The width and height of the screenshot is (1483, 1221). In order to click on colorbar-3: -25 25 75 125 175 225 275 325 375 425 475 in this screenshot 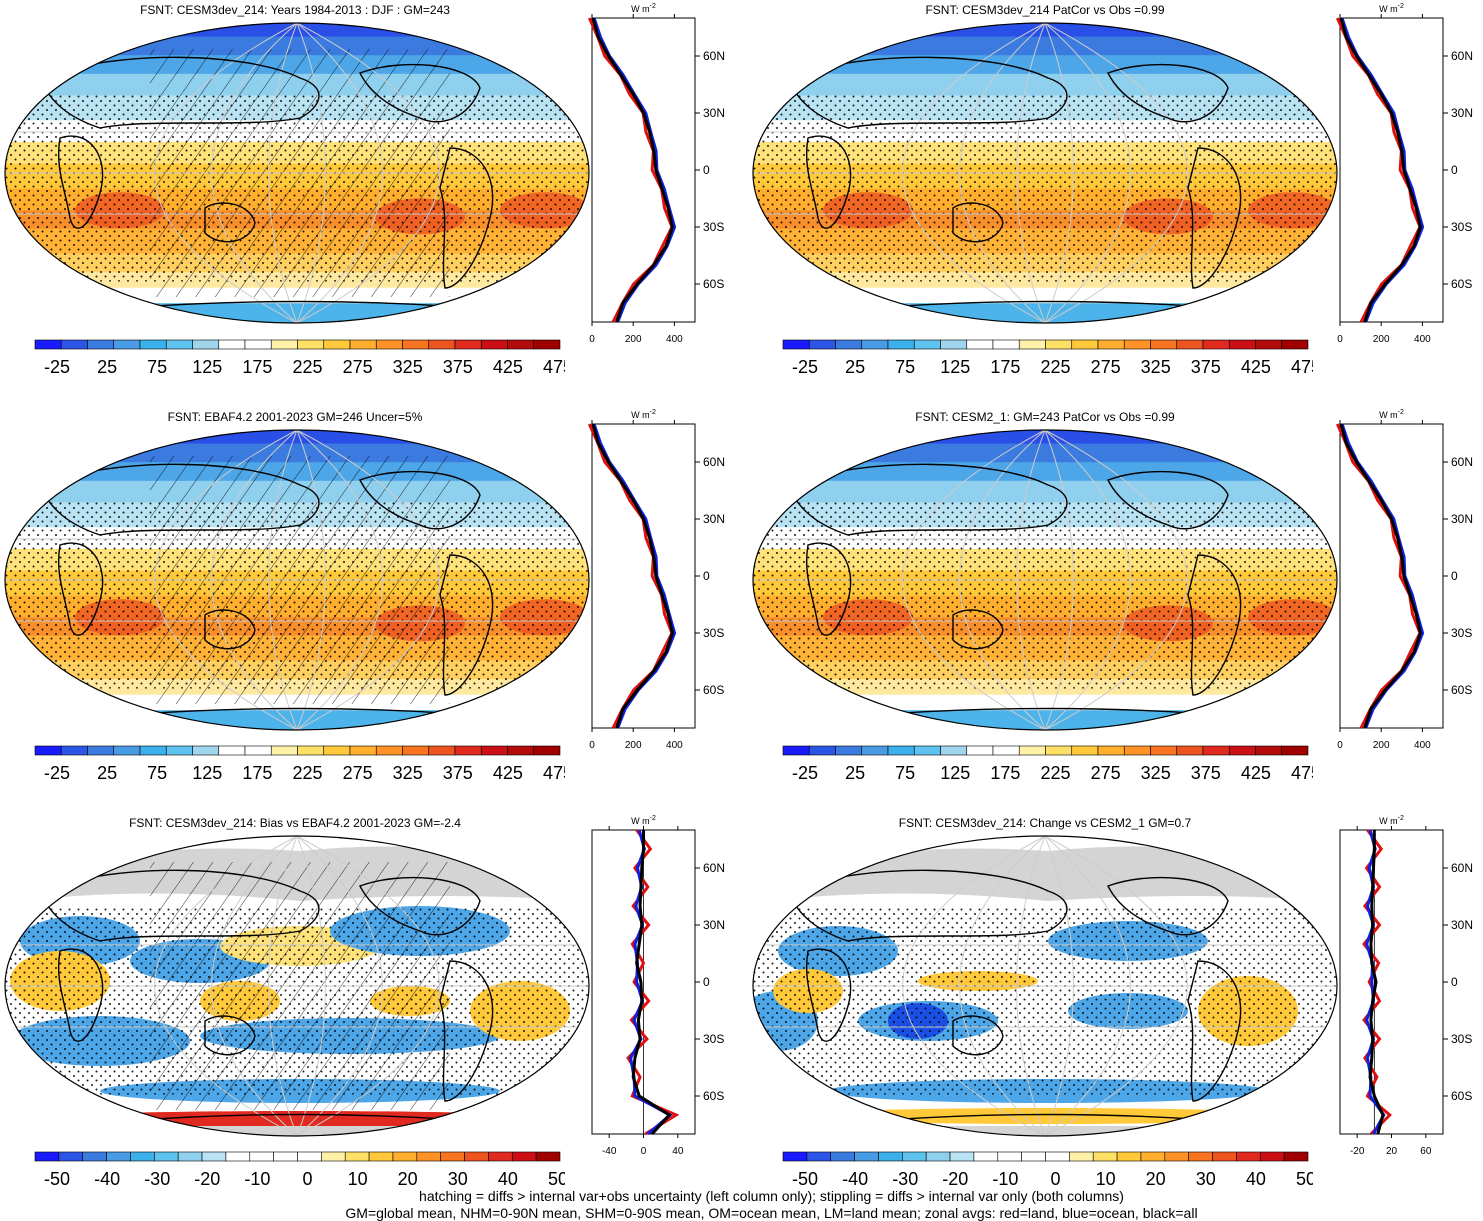, I will do `click(299, 764)`.